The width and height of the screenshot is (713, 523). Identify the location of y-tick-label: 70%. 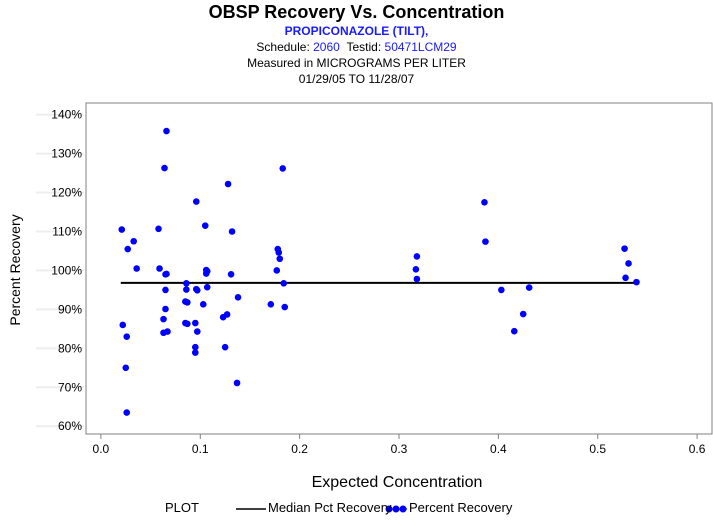
(70, 387).